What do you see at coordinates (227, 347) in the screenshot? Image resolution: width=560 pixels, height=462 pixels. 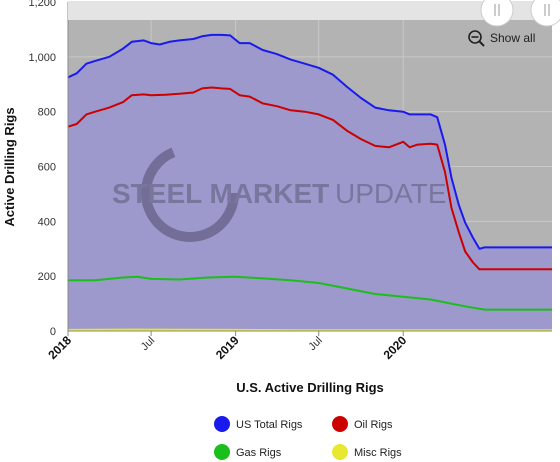 I see `x-tick-label: 2019` at bounding box center [227, 347].